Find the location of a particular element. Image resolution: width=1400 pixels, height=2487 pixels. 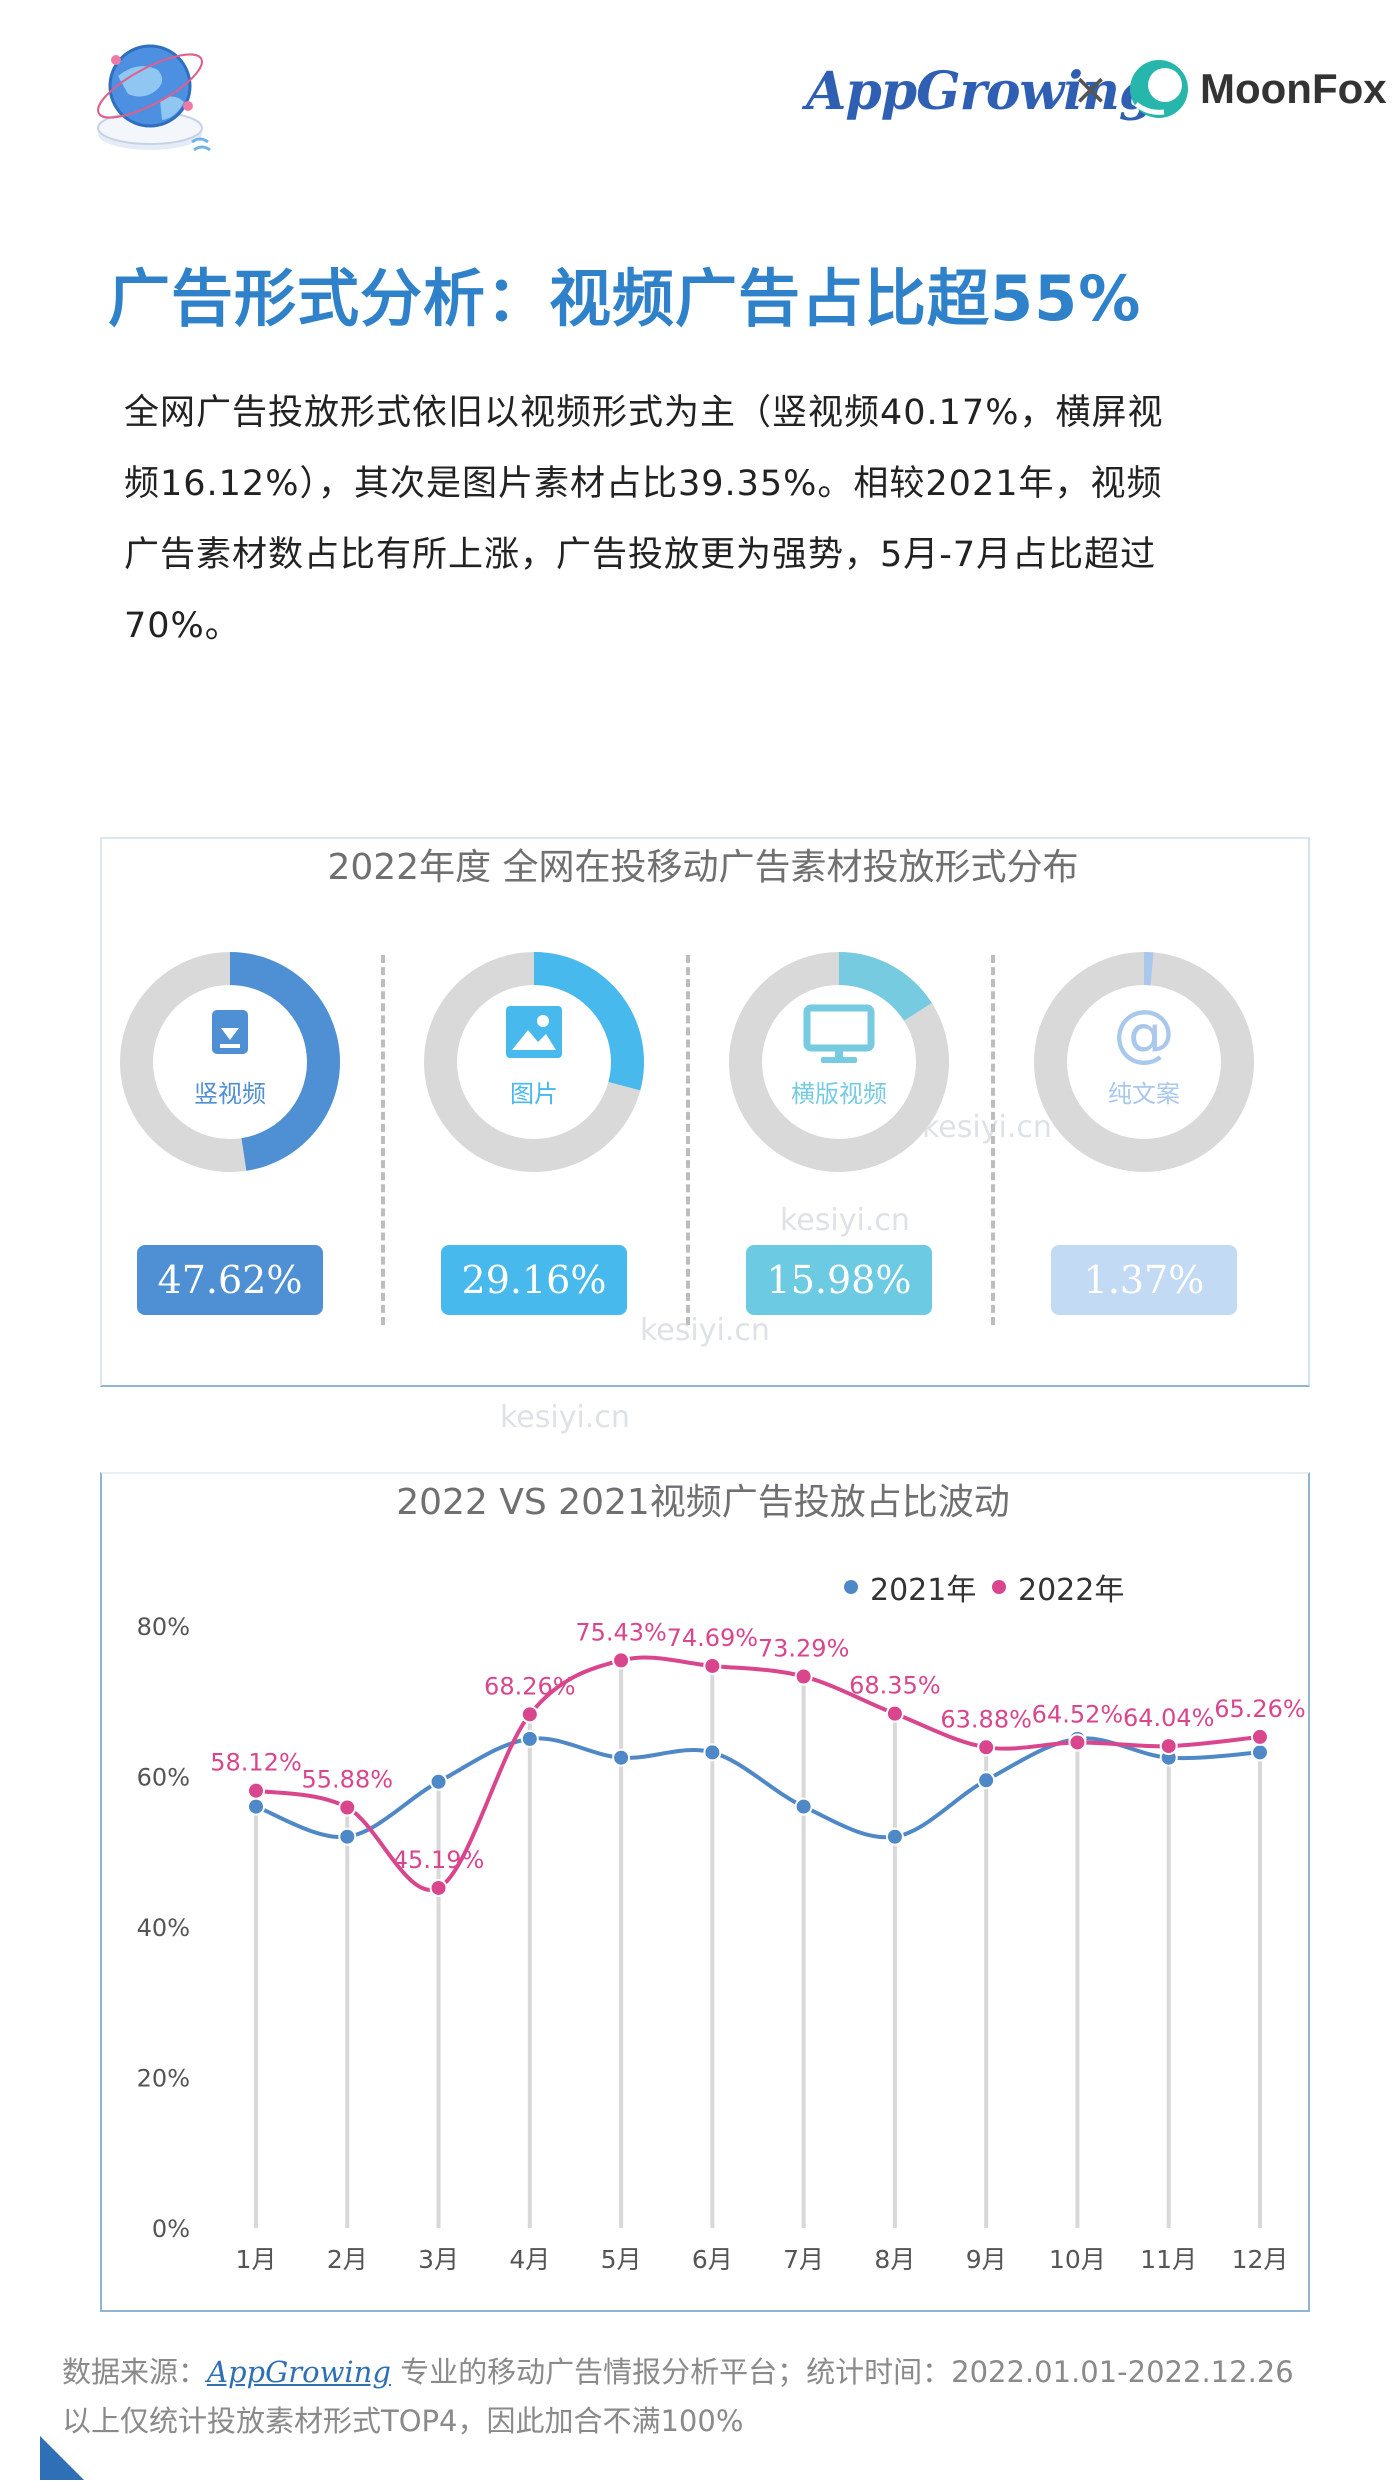

series-2021年 is located at coordinates (758, 1787).